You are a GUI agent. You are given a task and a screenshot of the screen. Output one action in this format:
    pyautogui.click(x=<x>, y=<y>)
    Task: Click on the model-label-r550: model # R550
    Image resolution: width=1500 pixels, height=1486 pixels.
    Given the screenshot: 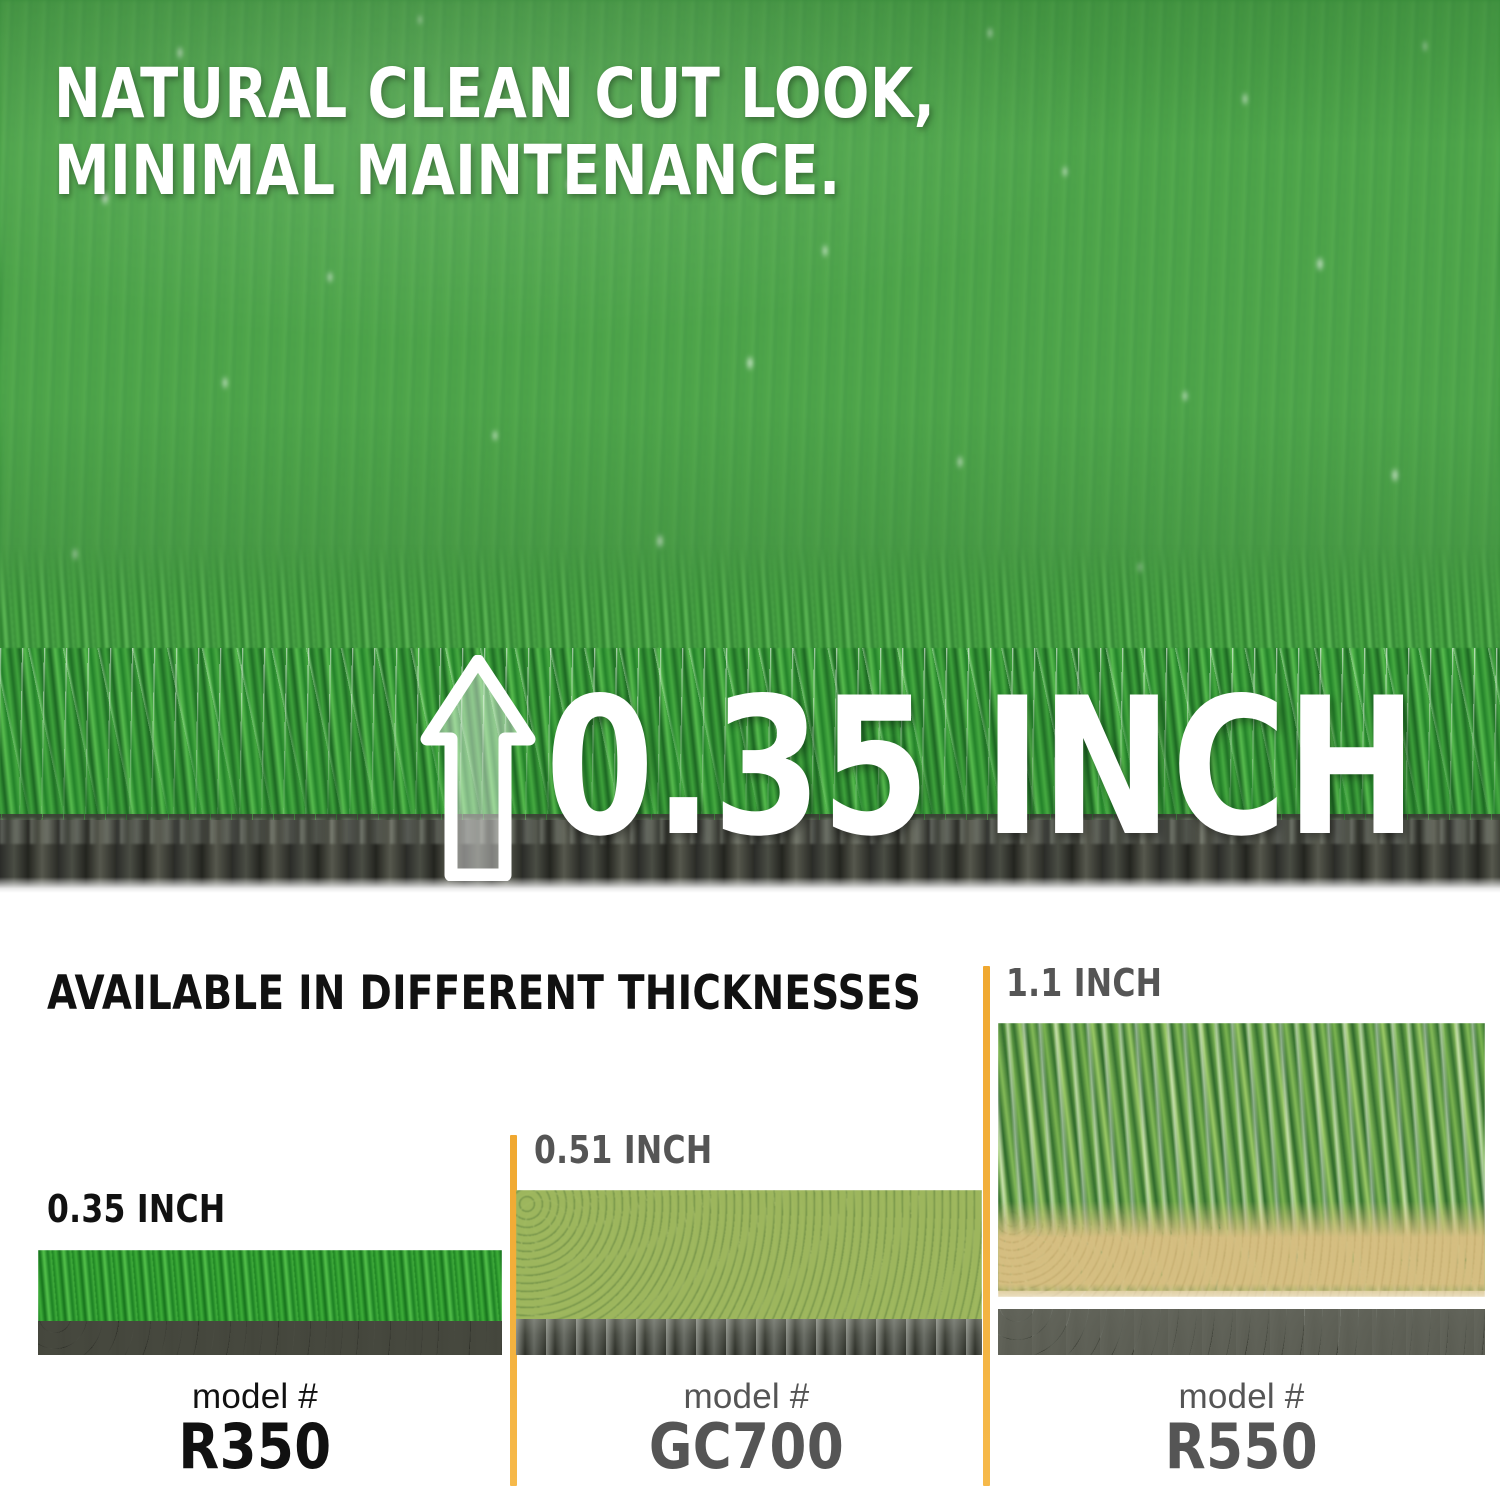 What is the action you would take?
    pyautogui.click(x=1241, y=1429)
    